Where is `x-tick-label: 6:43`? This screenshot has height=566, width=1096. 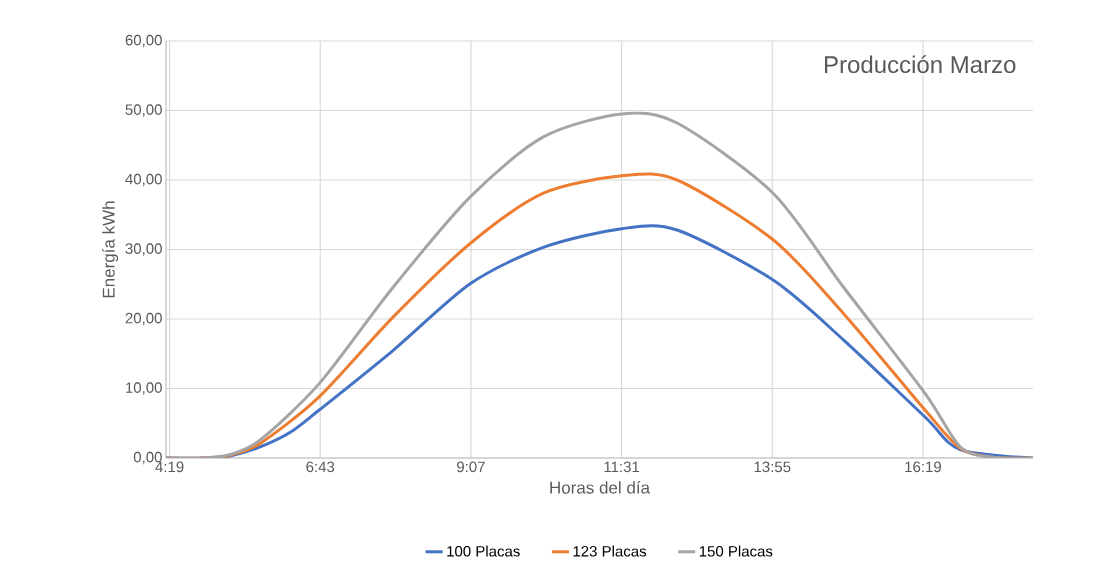 x-tick-label: 6:43 is located at coordinates (320, 467).